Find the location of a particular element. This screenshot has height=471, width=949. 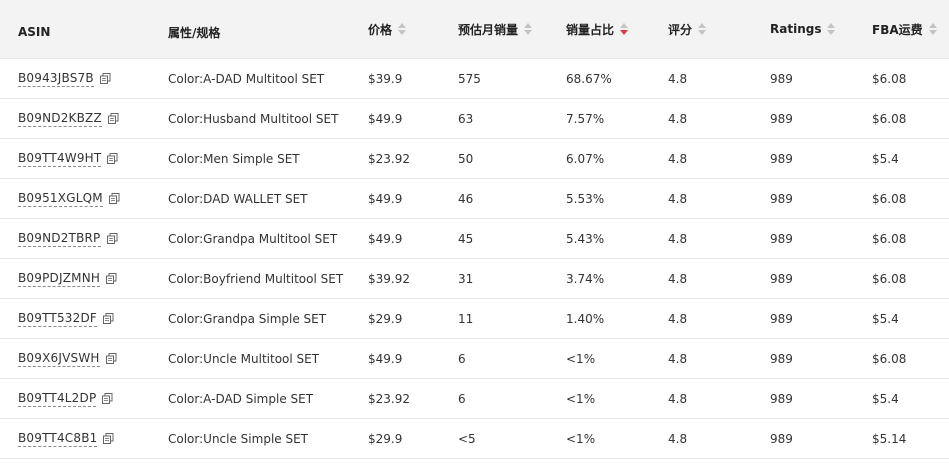

header-price: 价格 is located at coordinates (387, 29).